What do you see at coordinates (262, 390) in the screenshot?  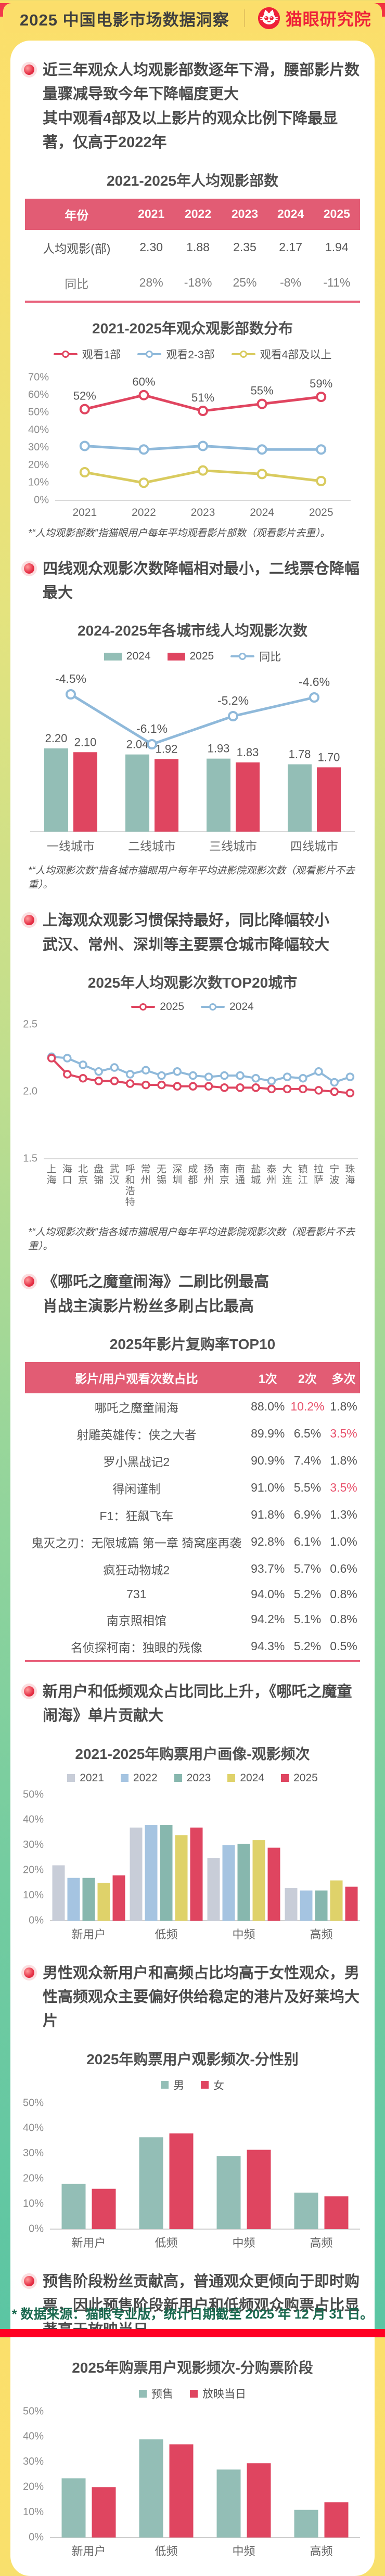 I see `svg-text: 55%` at bounding box center [262, 390].